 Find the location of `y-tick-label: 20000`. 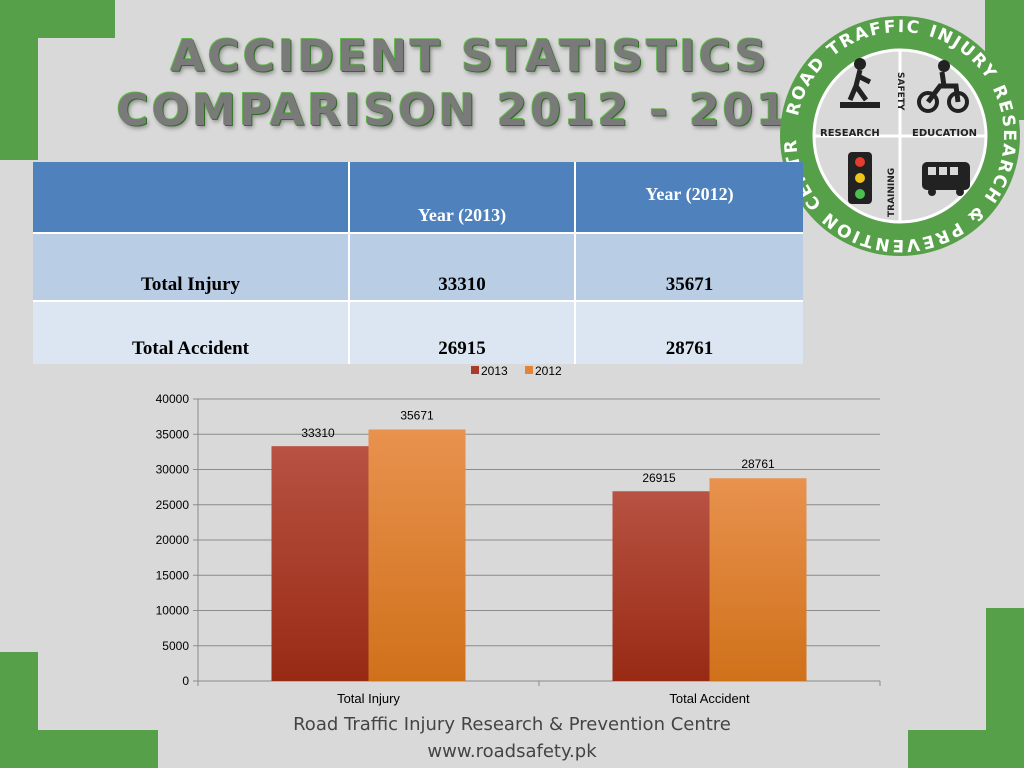

y-tick-label: 20000 is located at coordinates (173, 540).